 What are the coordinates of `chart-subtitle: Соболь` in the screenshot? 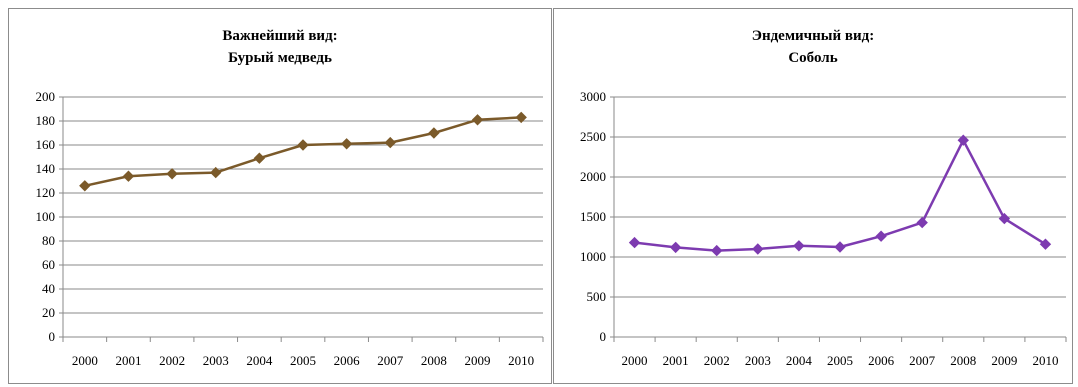 It's located at (813, 58).